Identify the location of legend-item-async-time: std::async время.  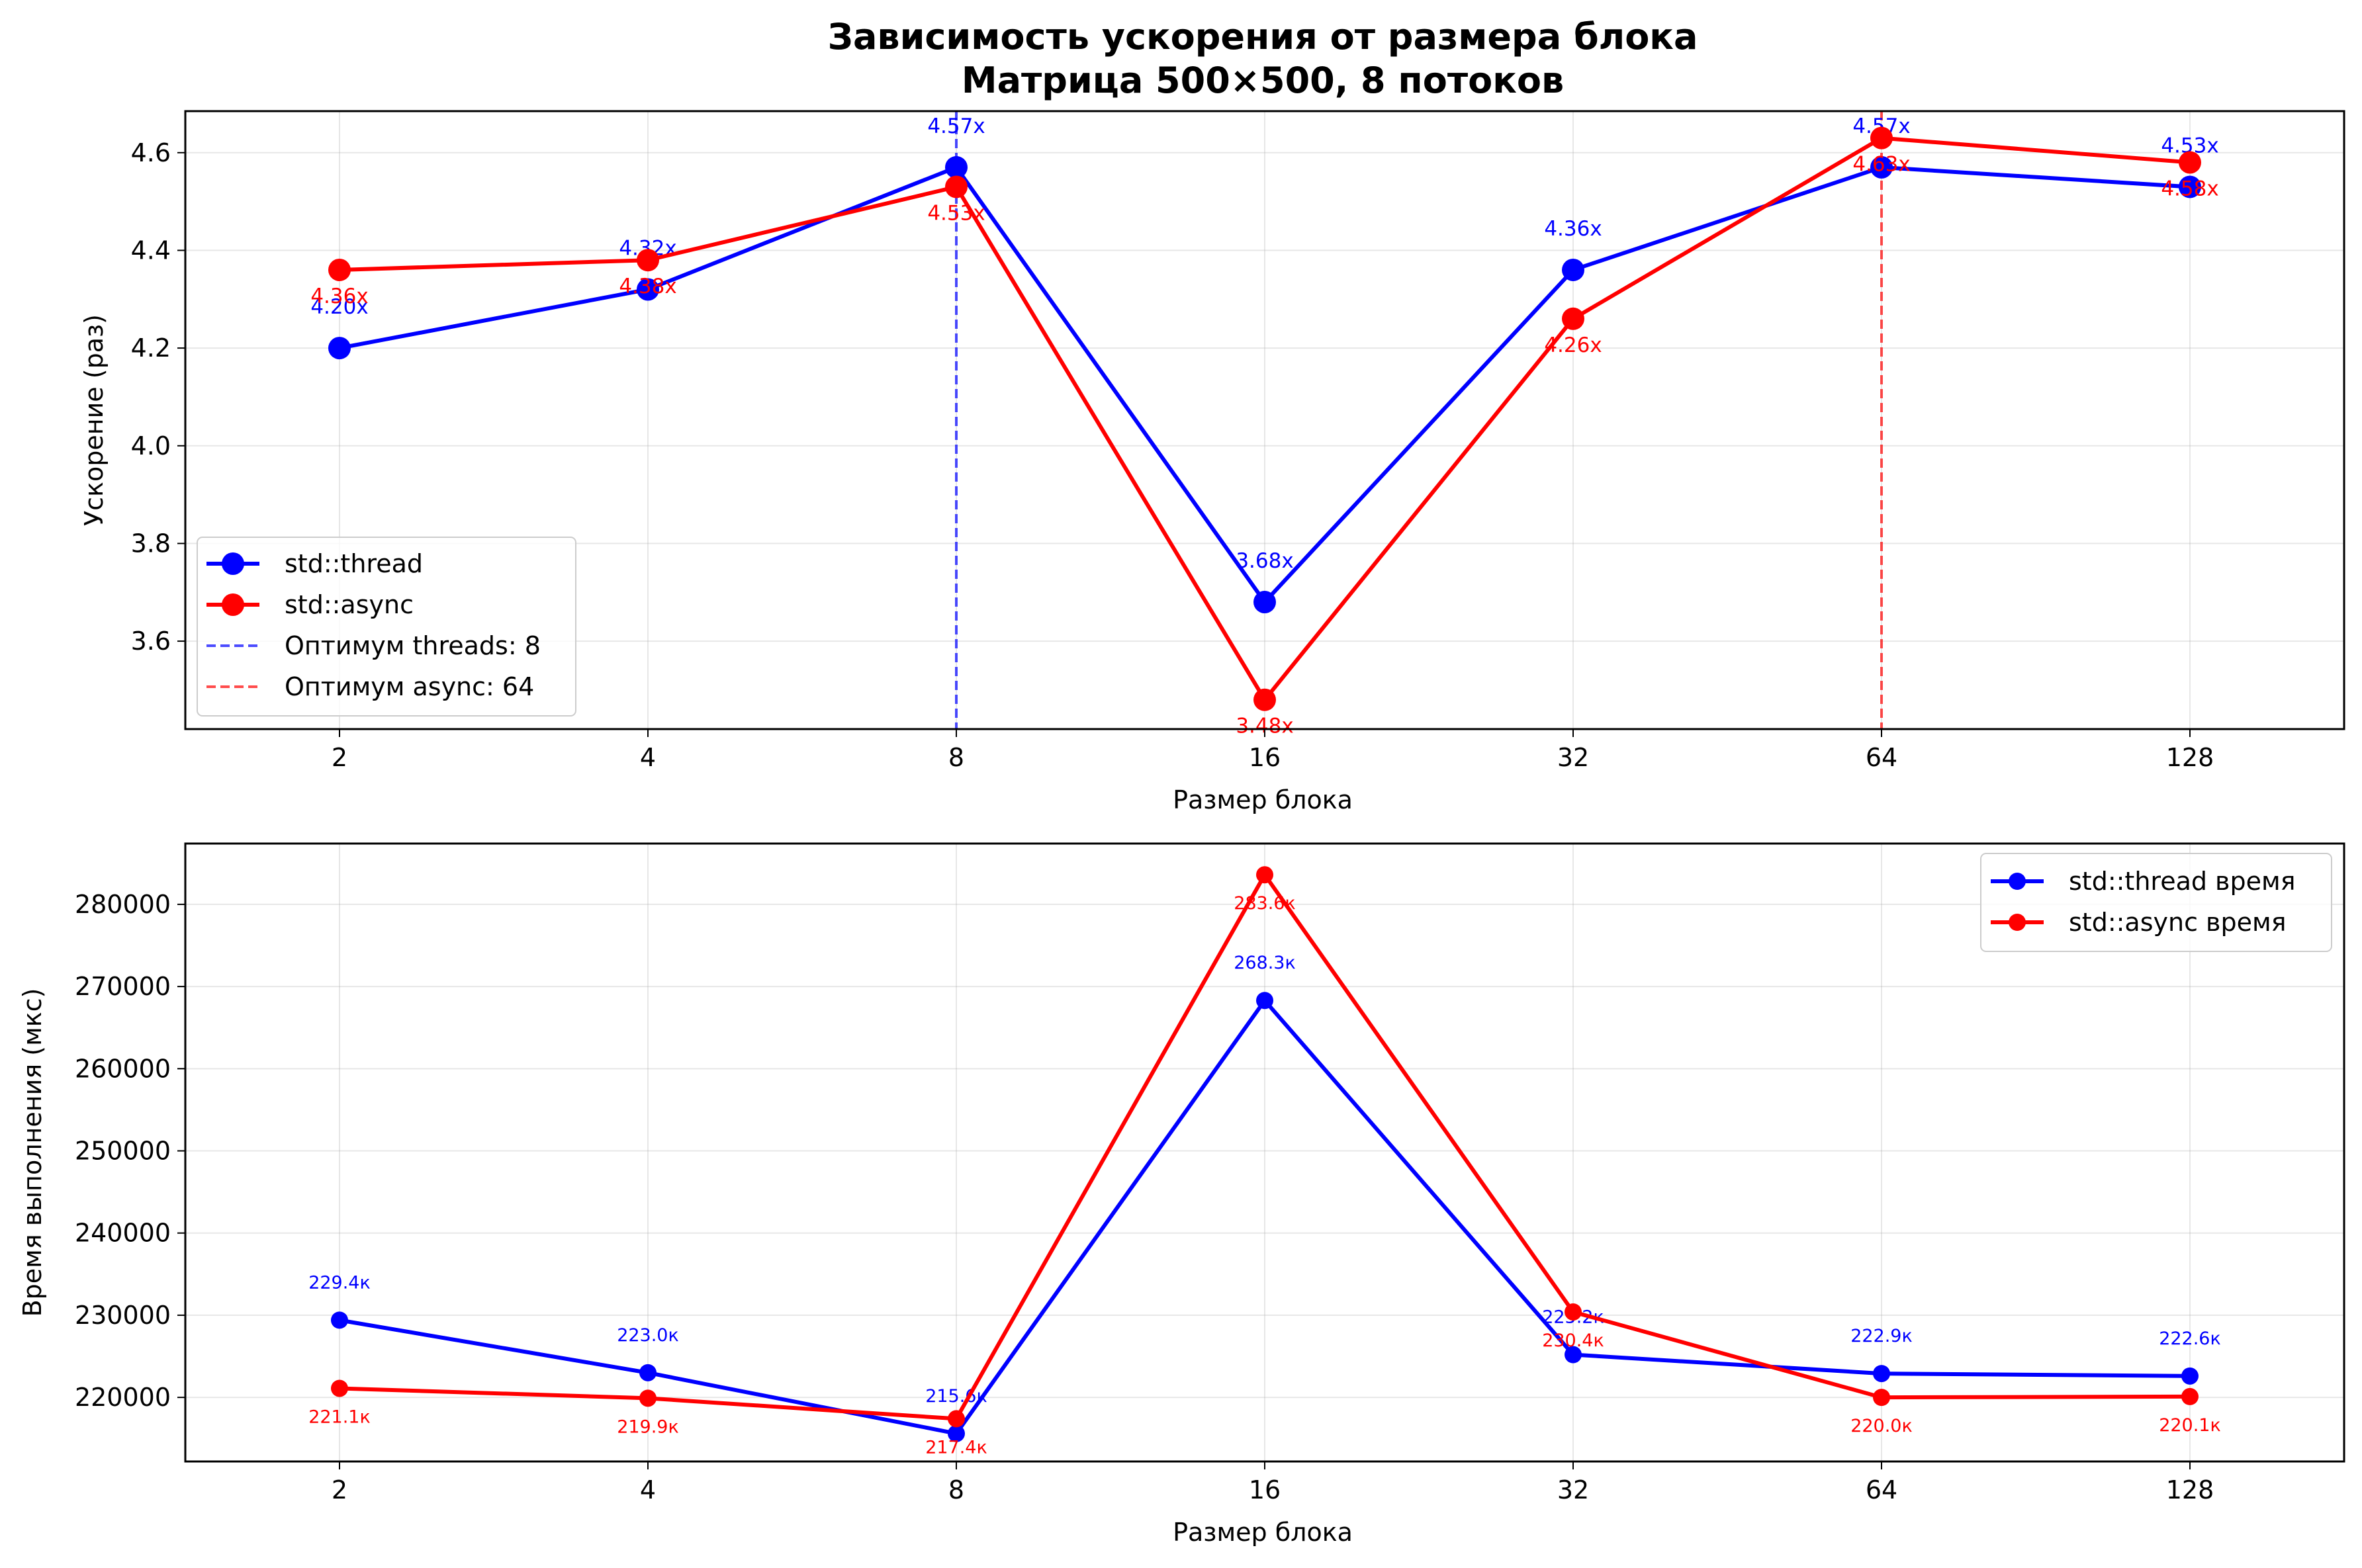
(2138, 922).